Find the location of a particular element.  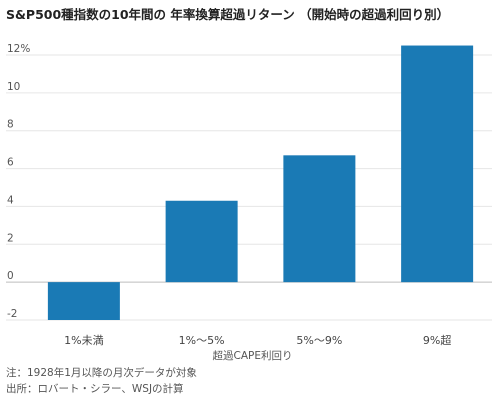

y-tick-labels: -2 0 2 4 6 8 10 12% is located at coordinates (18, 181).